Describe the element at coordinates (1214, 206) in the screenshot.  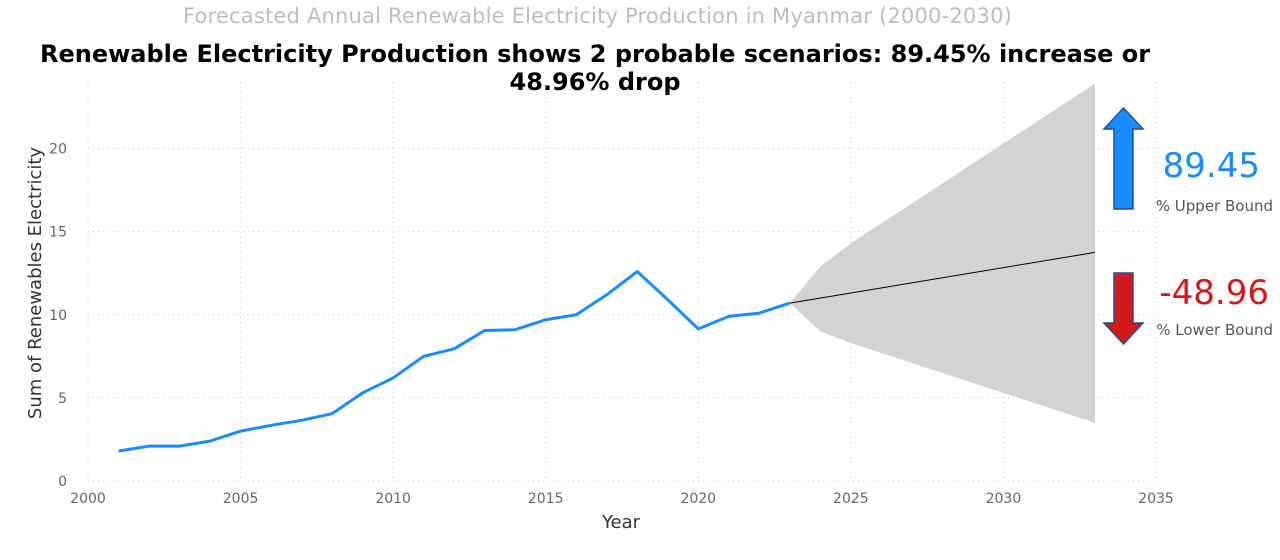
I see `upper-bound-label: % Upper Bound` at that location.